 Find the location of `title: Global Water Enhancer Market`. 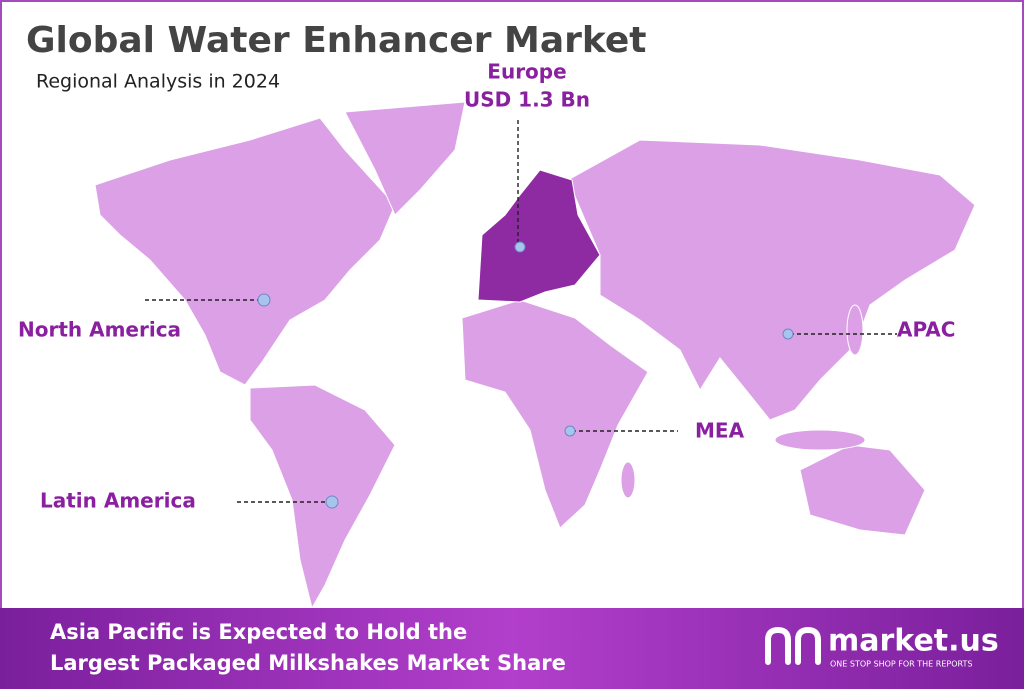

title: Global Water Enhancer Market is located at coordinates (336, 40).